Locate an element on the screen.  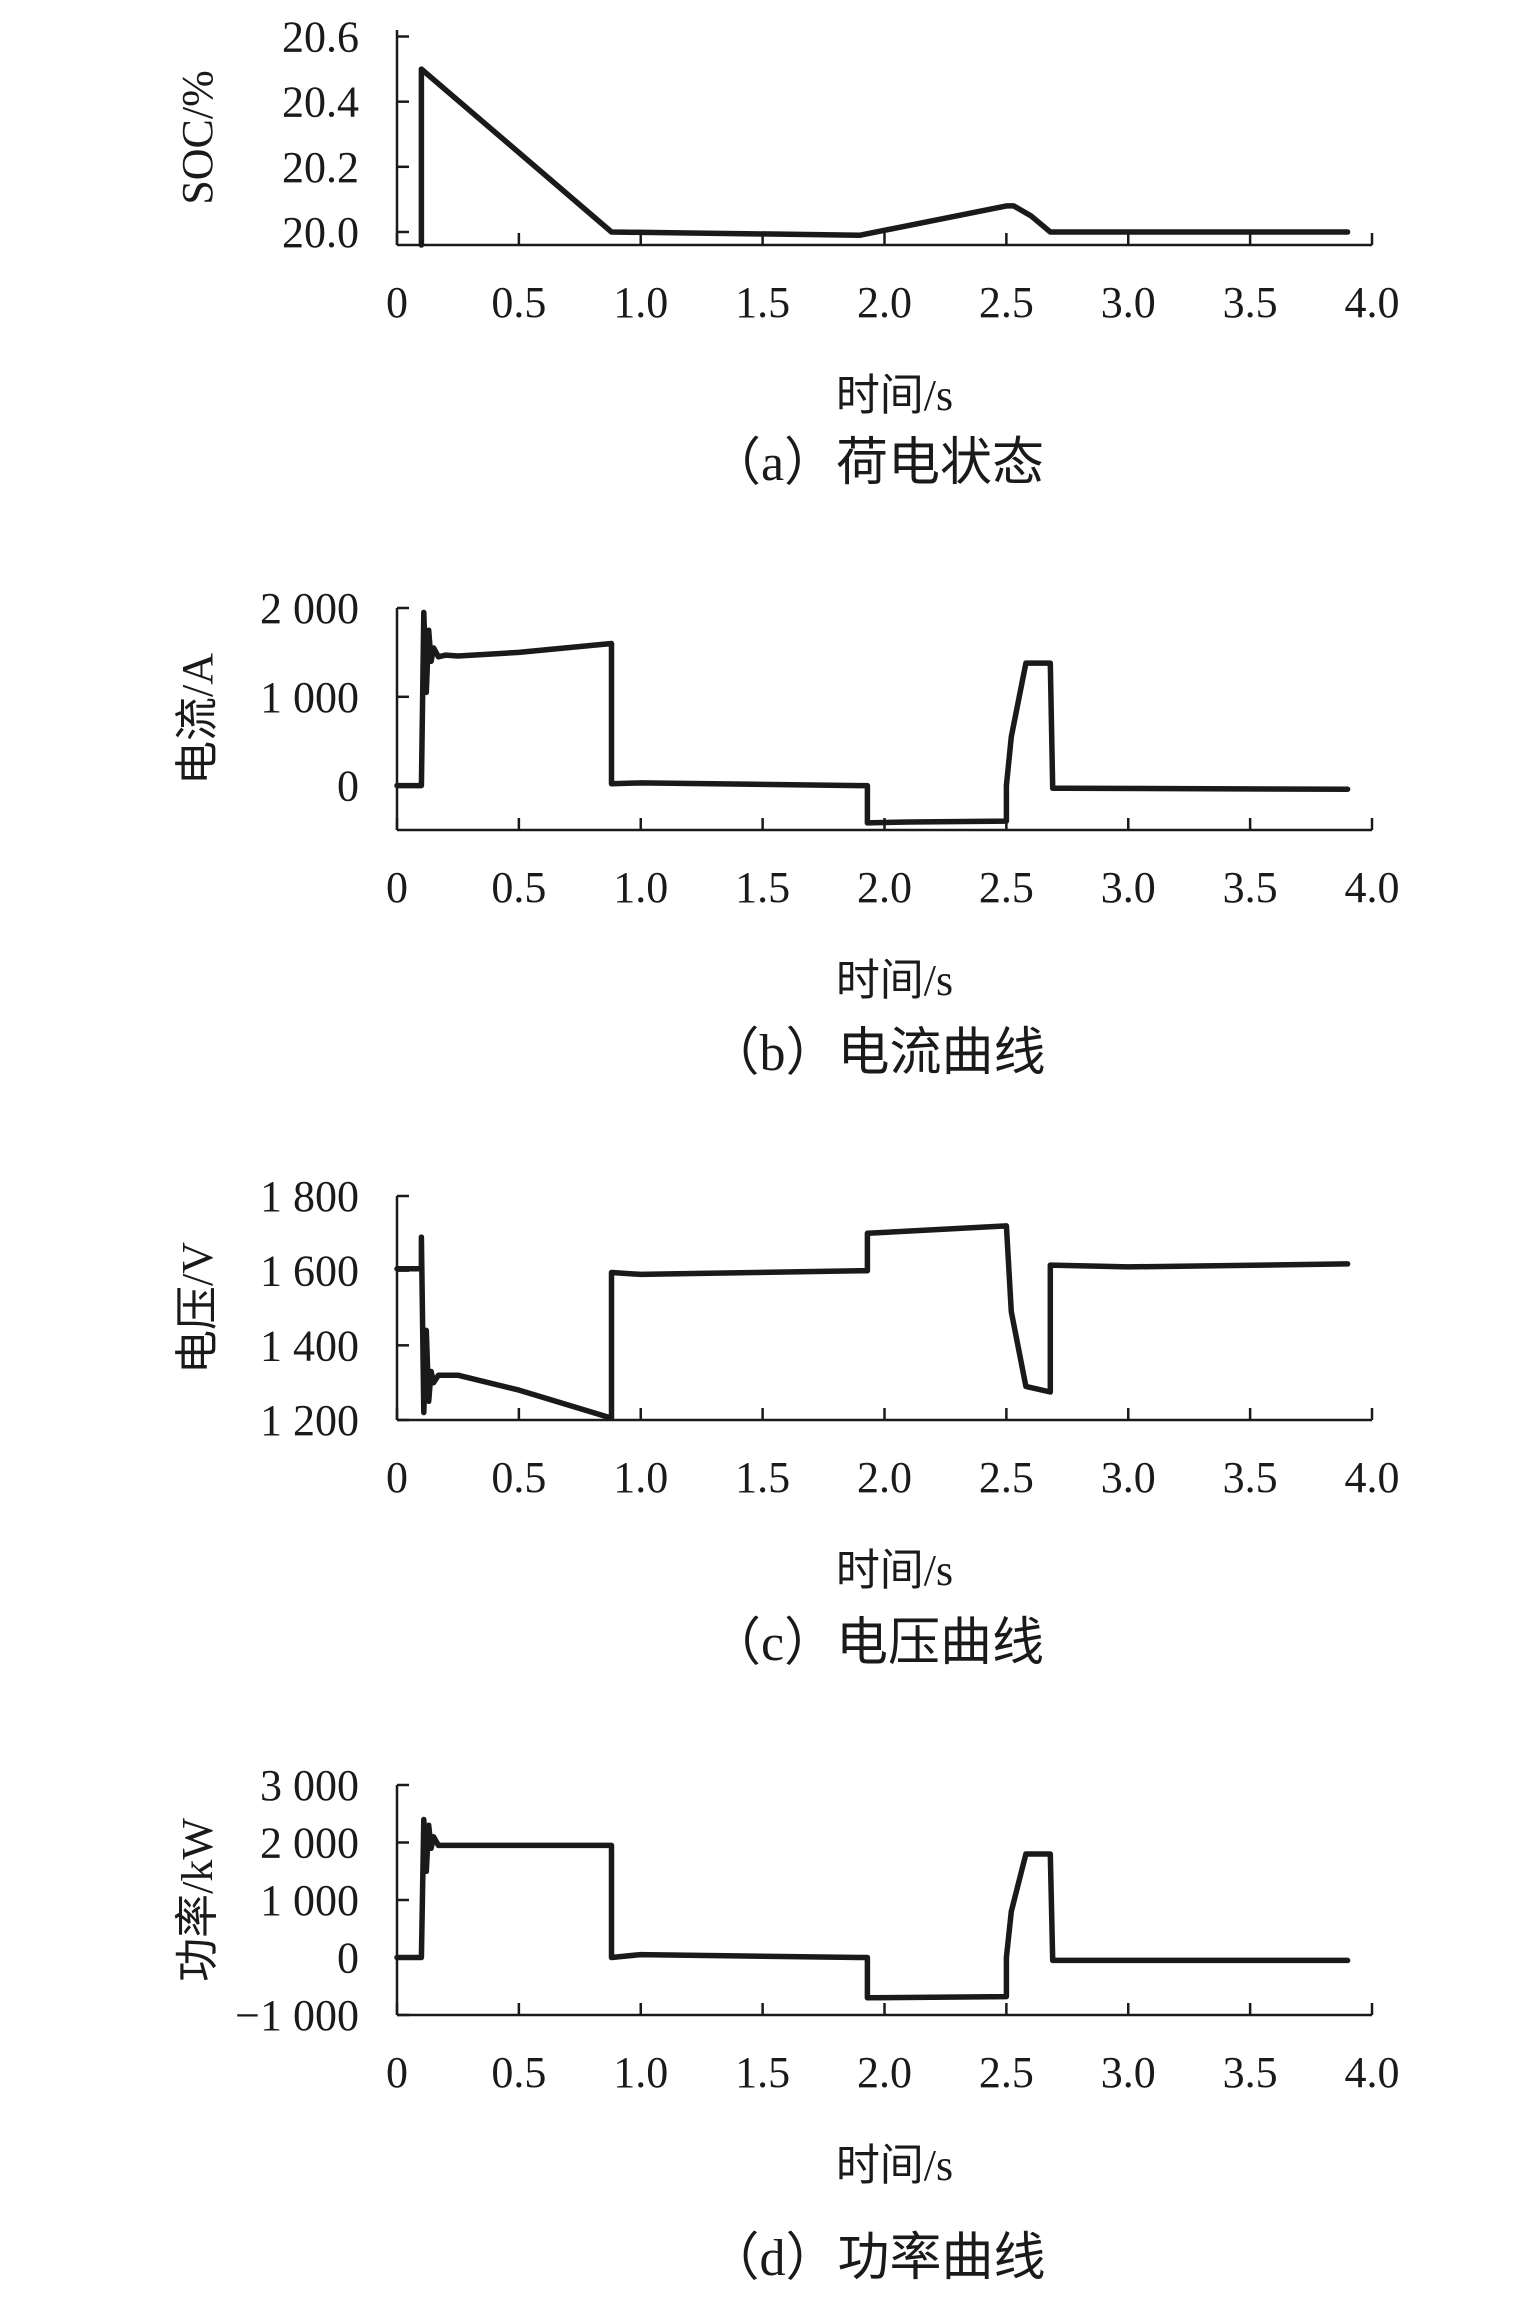
chart-caption: （b）电流曲线 is located at coordinates (876, 1053).